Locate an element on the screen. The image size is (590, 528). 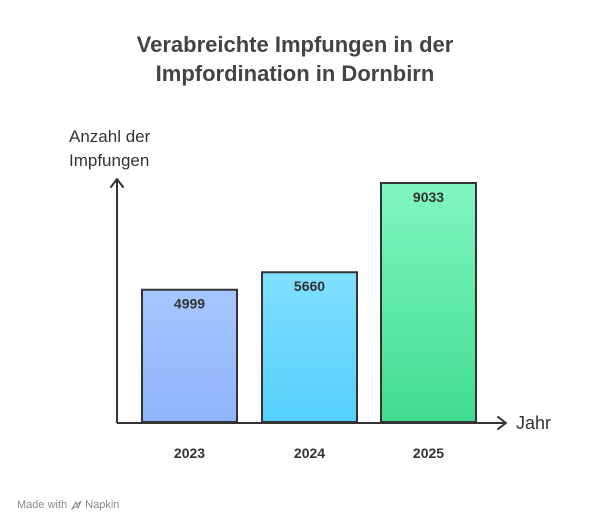
data-label-2023: 4999 is located at coordinates (189, 304).